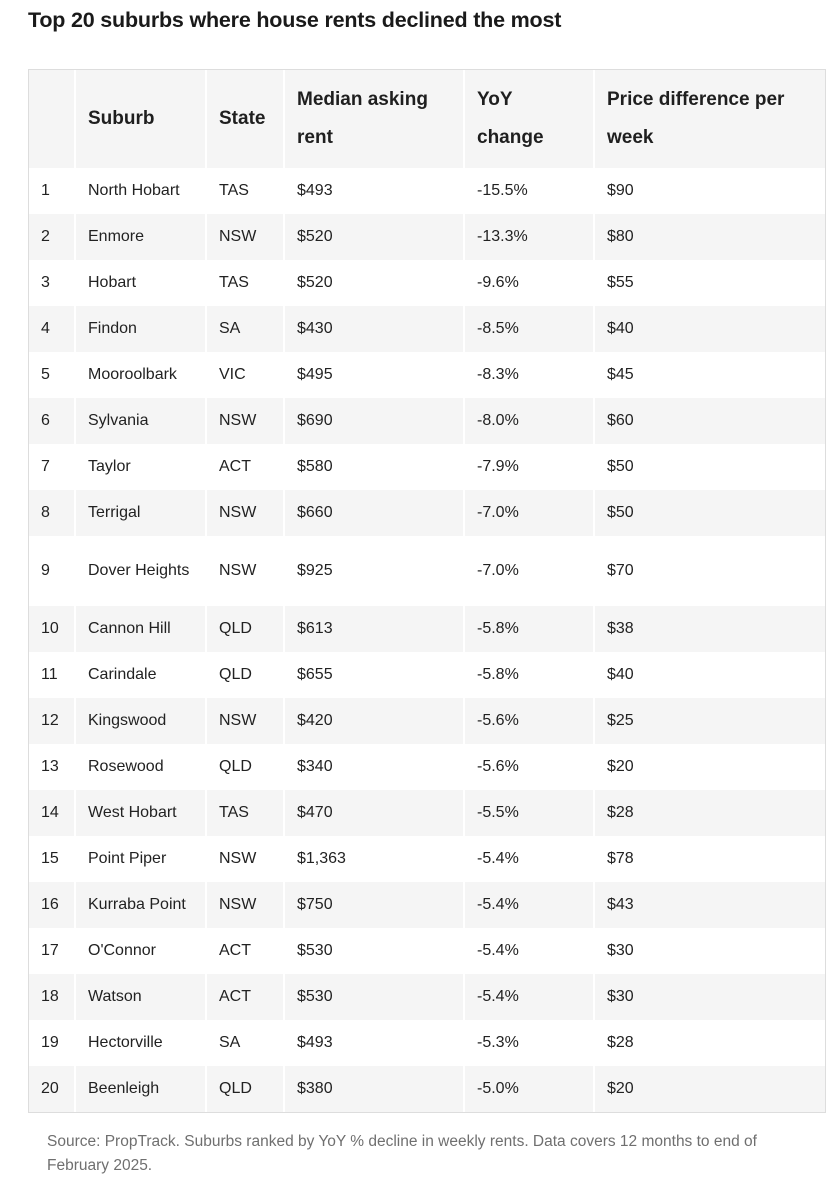 This screenshot has height=1202, width=832. What do you see at coordinates (374, 767) in the screenshot?
I see `median-rent-cell: $340` at bounding box center [374, 767].